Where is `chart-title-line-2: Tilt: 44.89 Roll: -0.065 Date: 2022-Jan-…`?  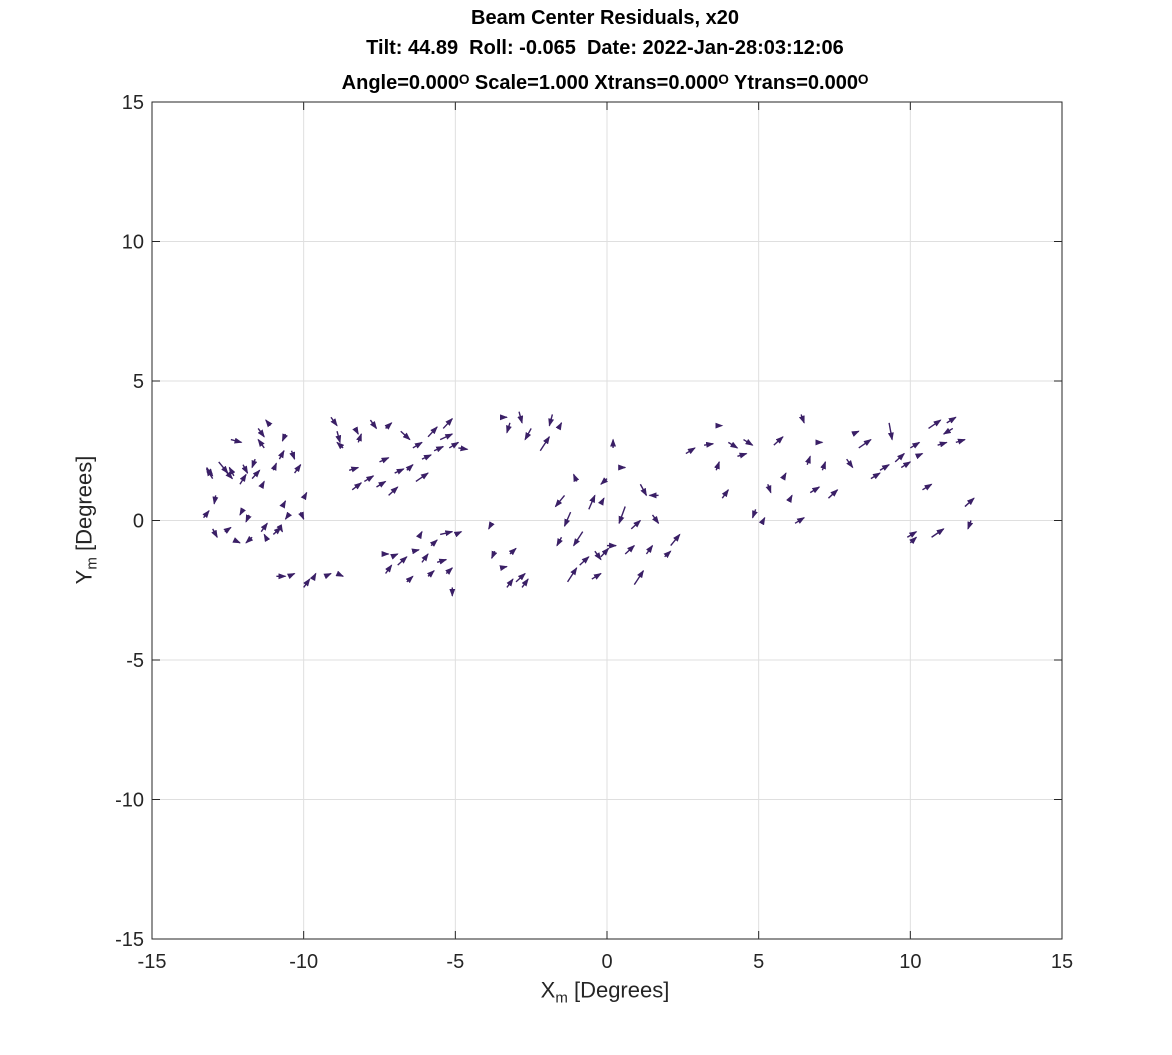 chart-title-line-2: Tilt: 44.89 Roll: -0.065 Date: 2022-Jan-… is located at coordinates (605, 48).